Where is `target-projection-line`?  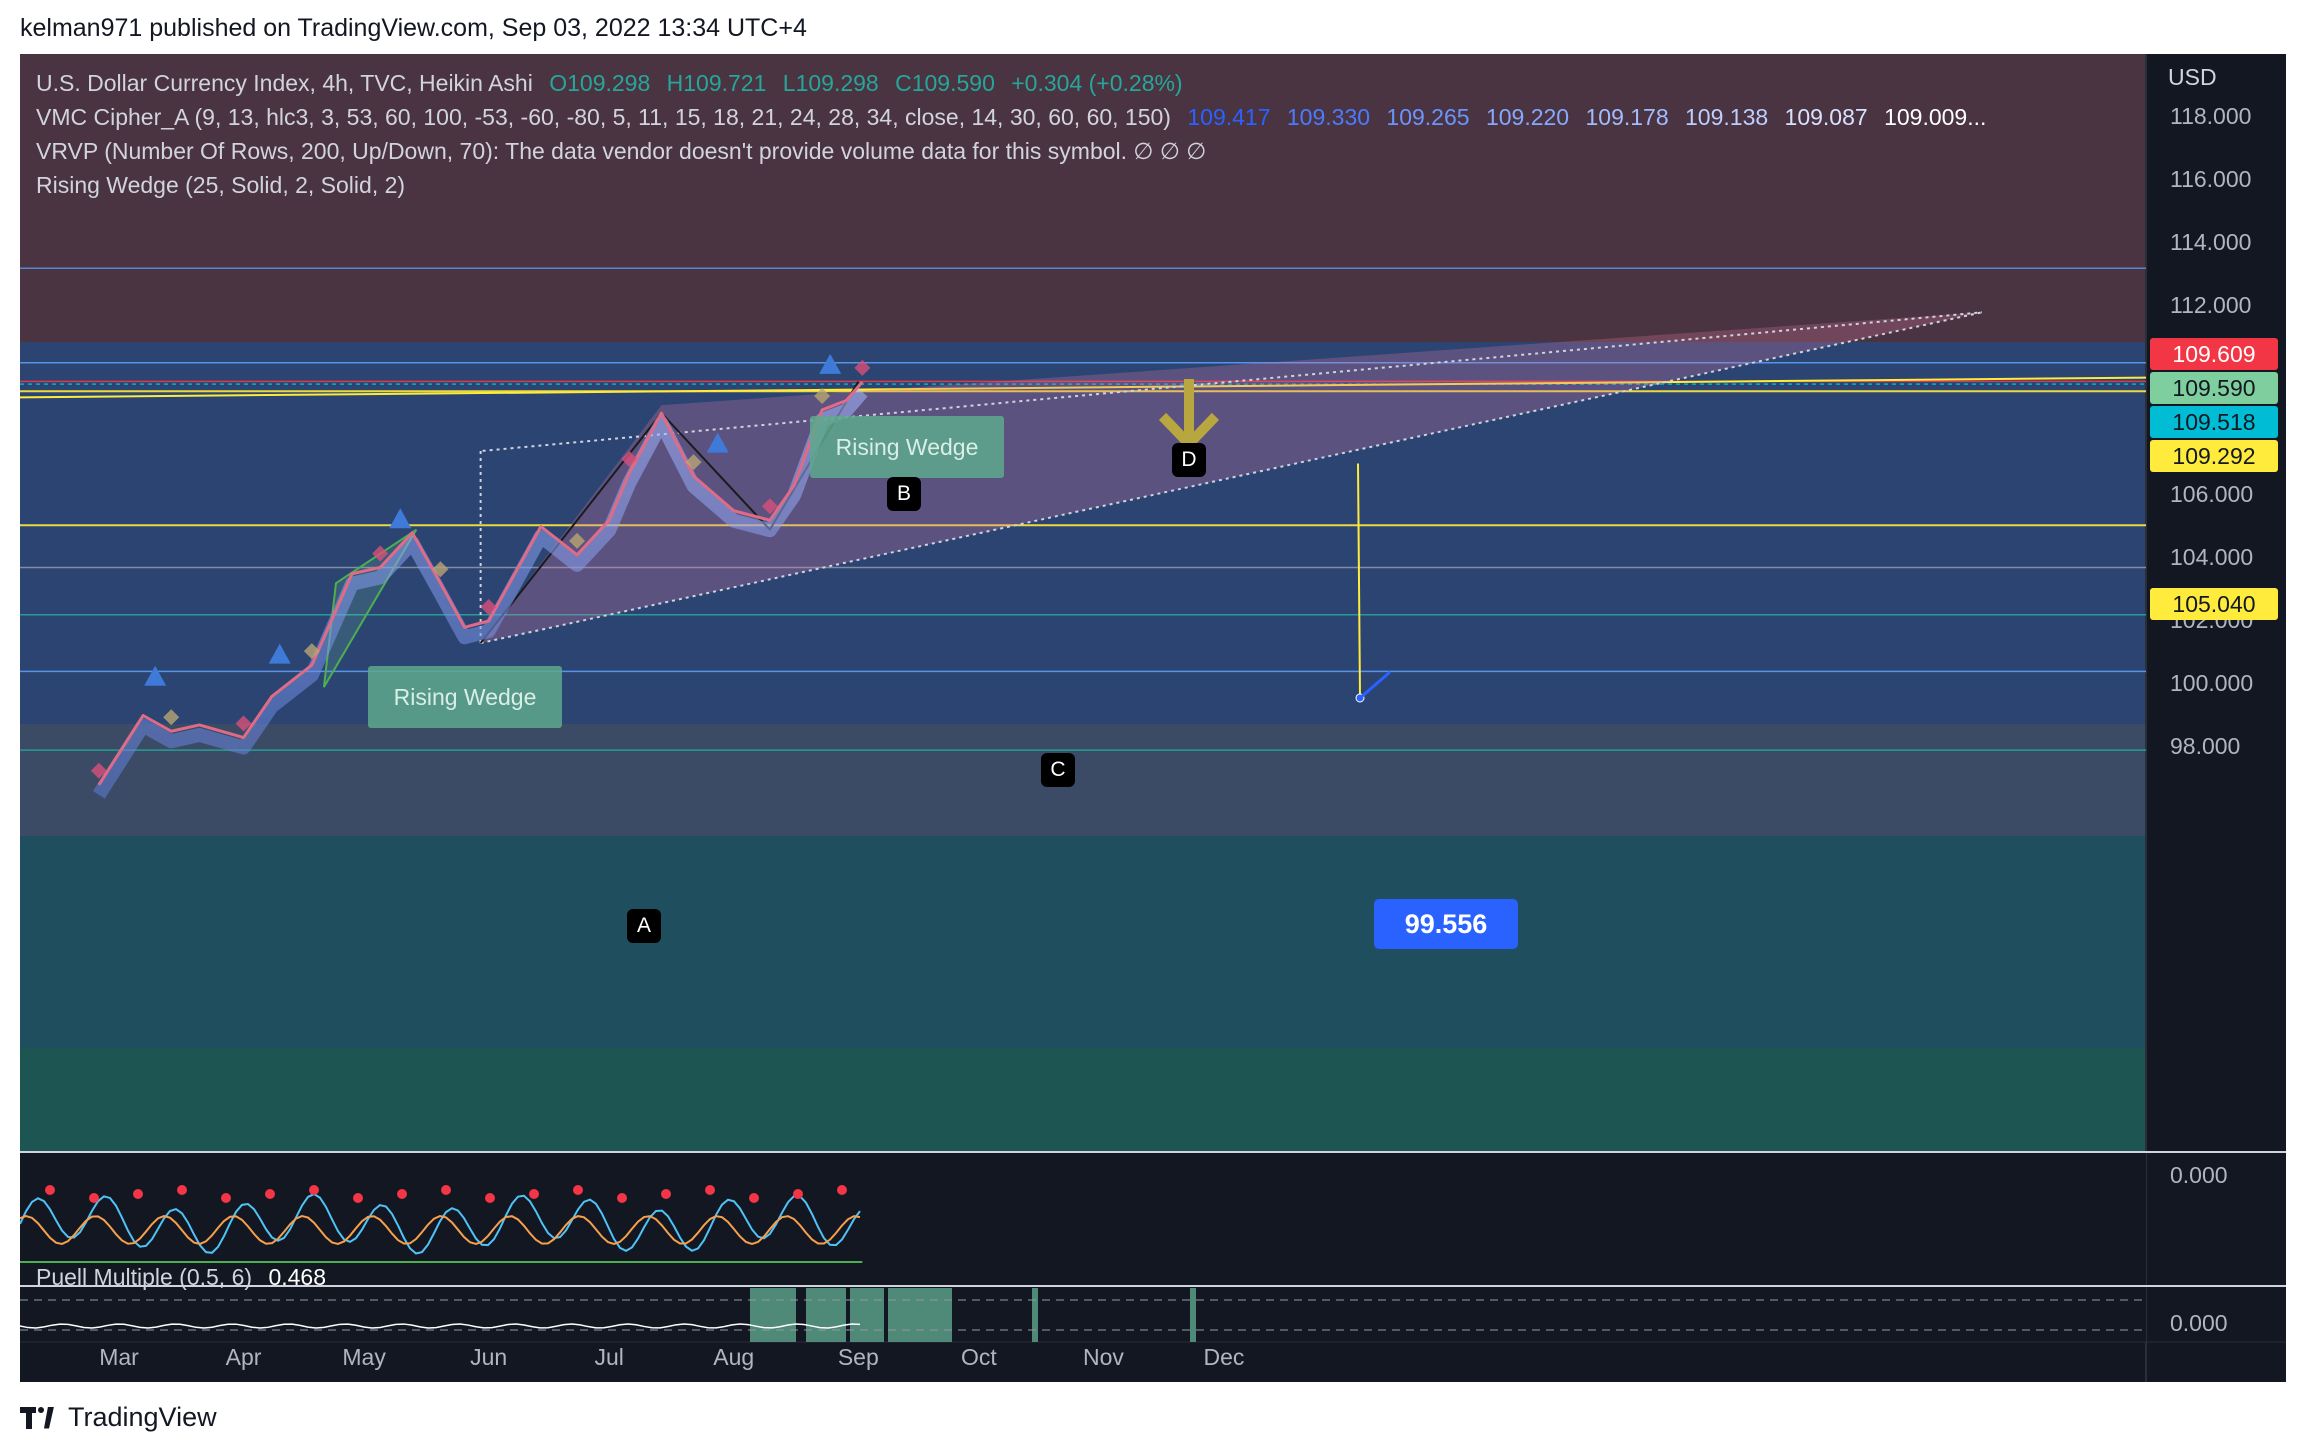 target-projection-line is located at coordinates (1359, 580).